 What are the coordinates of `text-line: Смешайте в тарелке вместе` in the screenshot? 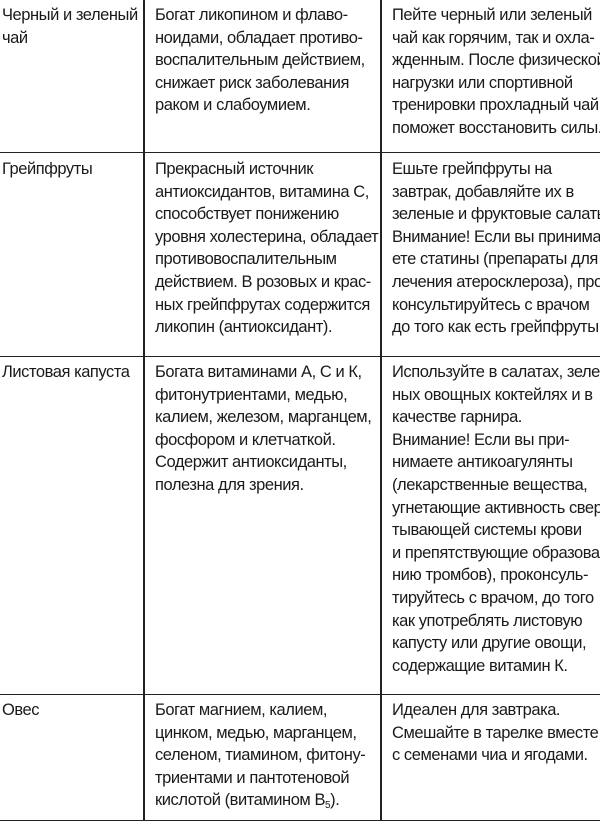 It's located at (495, 733).